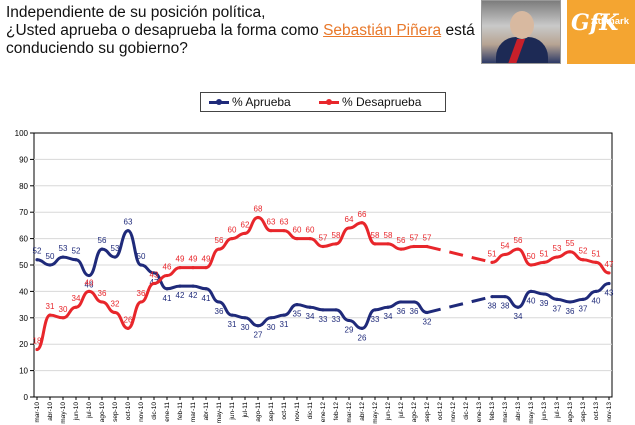 The height and width of the screenshot is (425, 635). What do you see at coordinates (271, 412) in the screenshot?
I see `x-tick-label: sep-11` at bounding box center [271, 412].